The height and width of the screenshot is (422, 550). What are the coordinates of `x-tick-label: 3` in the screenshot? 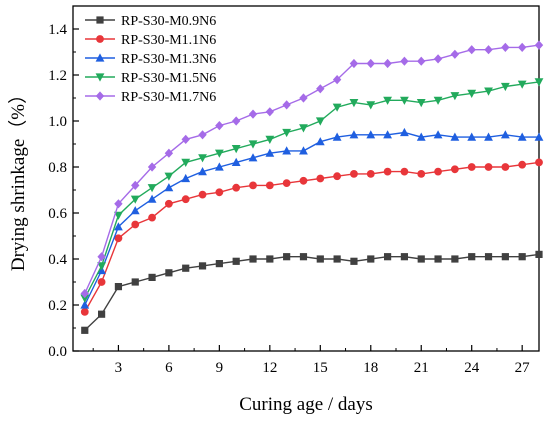 It's located at (119, 368).